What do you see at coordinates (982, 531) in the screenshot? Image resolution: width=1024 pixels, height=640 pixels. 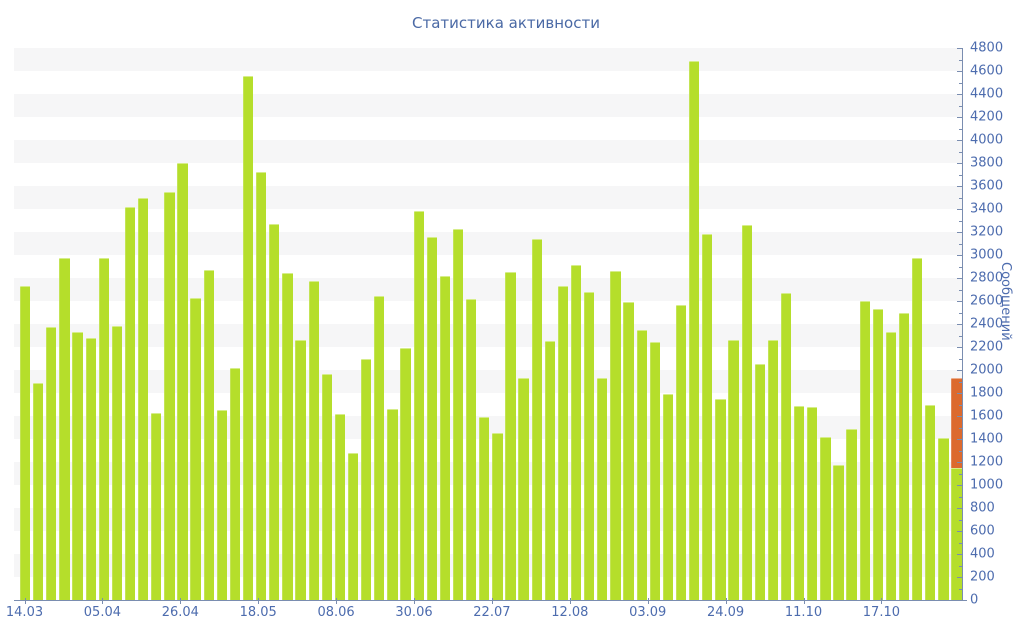 I see `y-tick-label: 600` at bounding box center [982, 531].